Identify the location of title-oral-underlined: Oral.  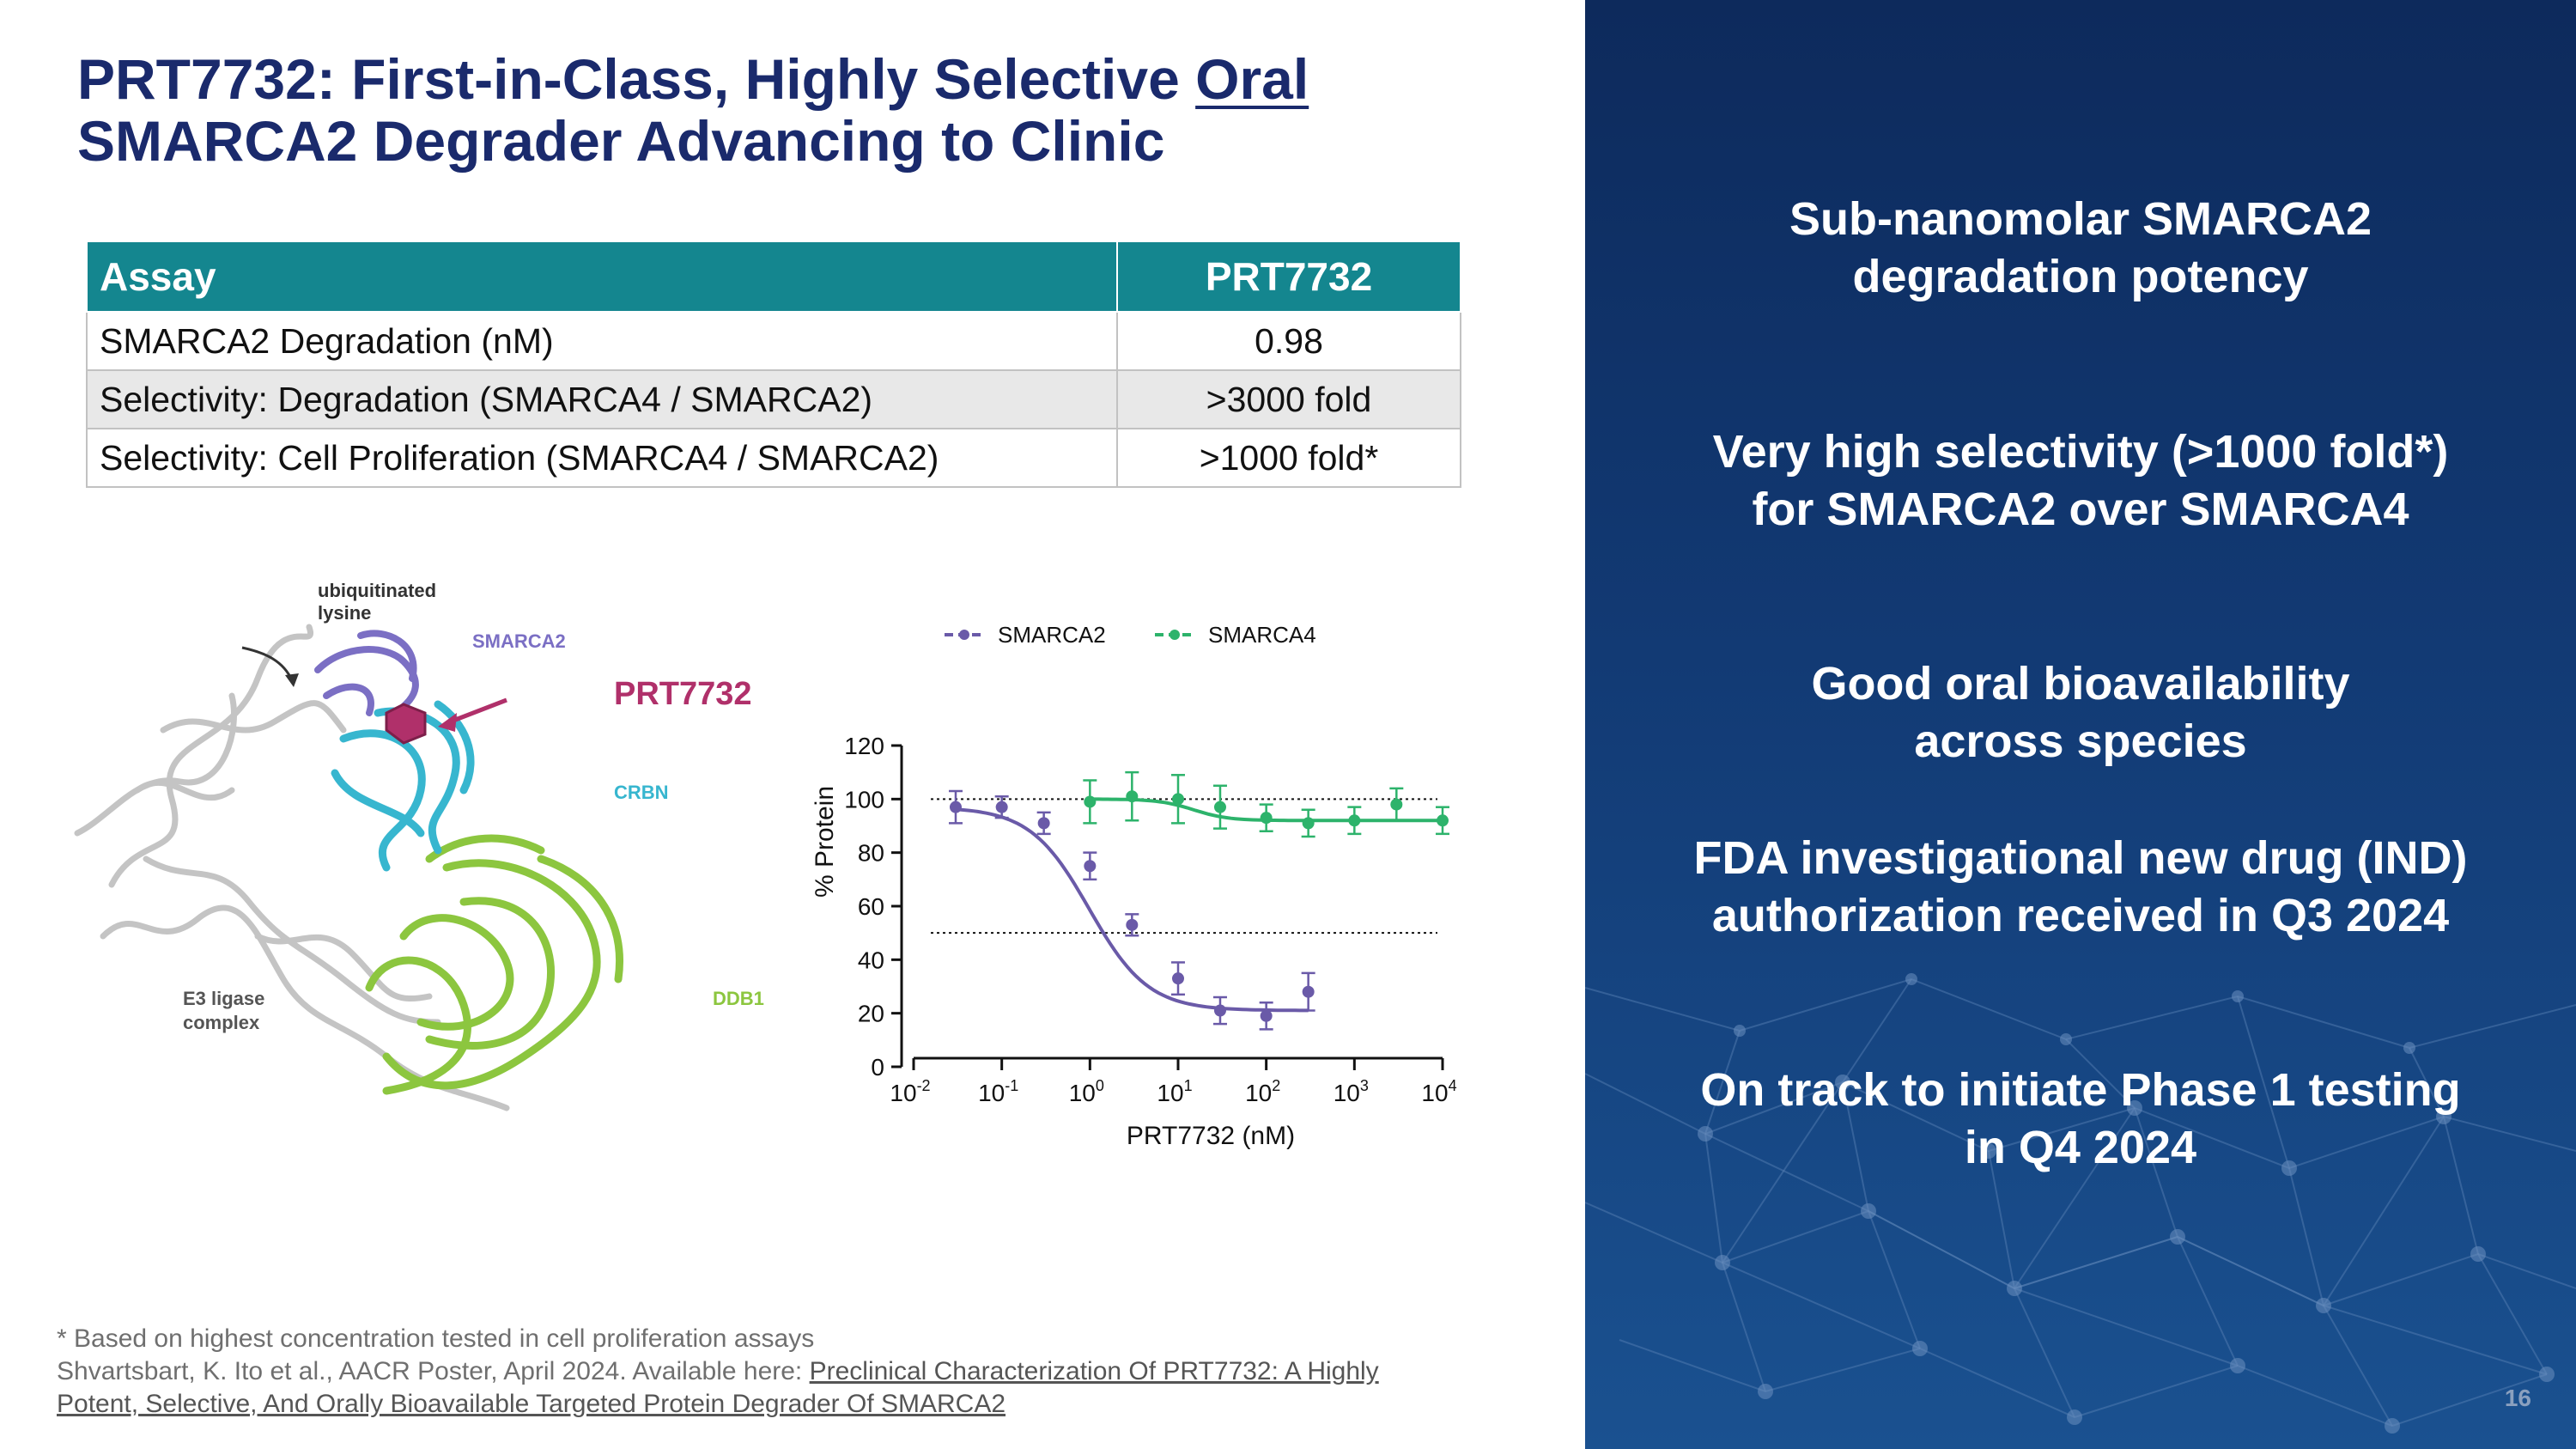
(1252, 79).